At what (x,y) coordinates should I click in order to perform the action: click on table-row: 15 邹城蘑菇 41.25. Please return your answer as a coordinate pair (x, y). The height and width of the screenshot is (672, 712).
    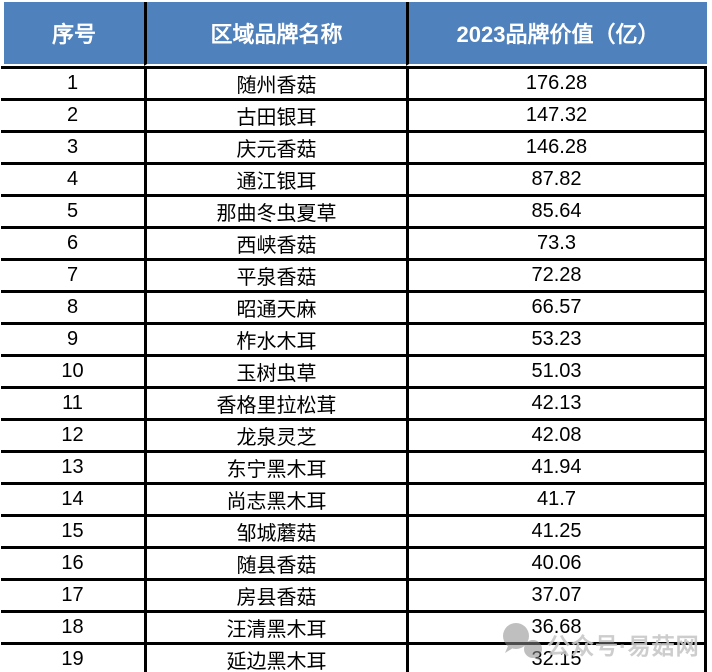
    Looking at the image, I should click on (354, 533).